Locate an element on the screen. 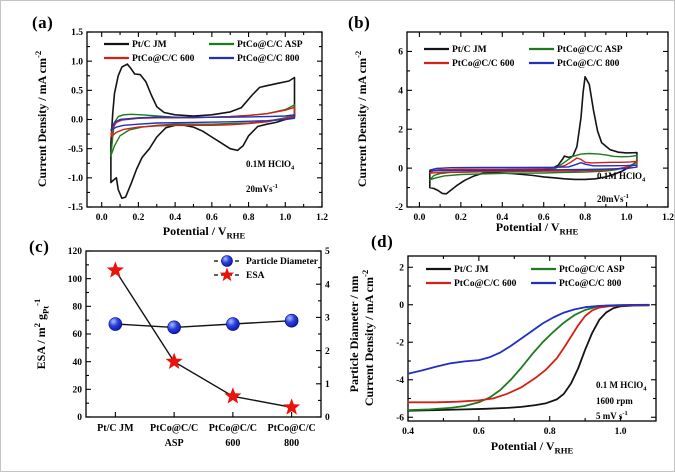  panel-a-label: (a) is located at coordinates (43, 22).